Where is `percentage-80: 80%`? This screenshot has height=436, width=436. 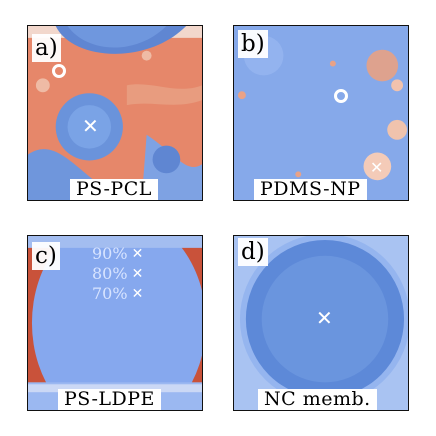
percentage-80: 80% is located at coordinates (110, 273).